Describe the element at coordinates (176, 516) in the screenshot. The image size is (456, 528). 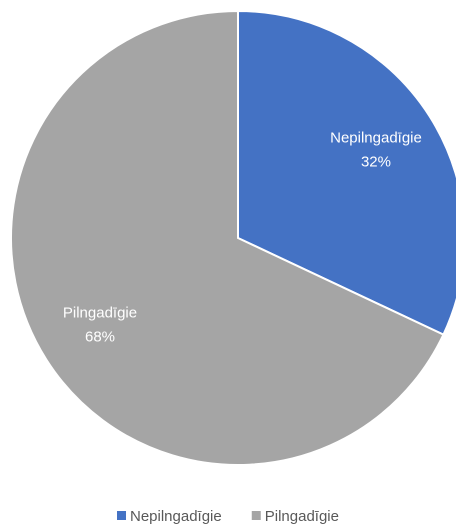
I see `legend-label: Nepilngadīgie` at that location.